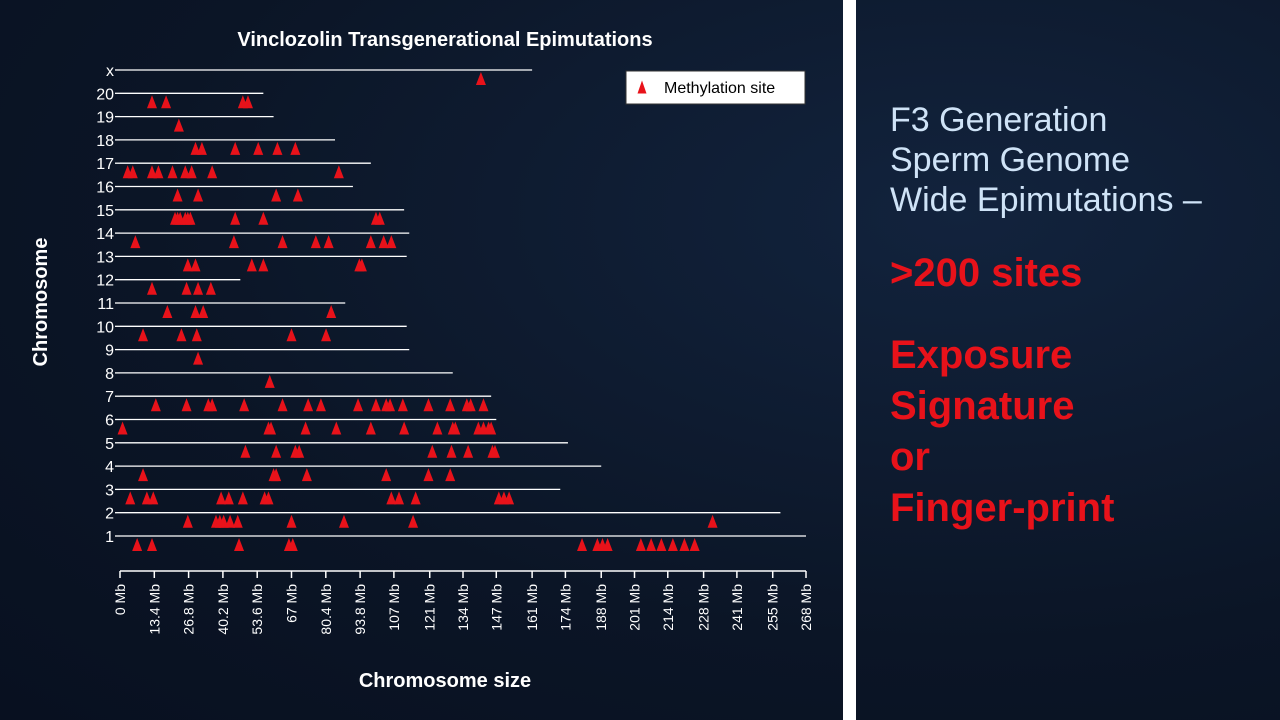  Describe the element at coordinates (668, 607) in the screenshot. I see `x-tick-label-16: 214 Mb` at that location.